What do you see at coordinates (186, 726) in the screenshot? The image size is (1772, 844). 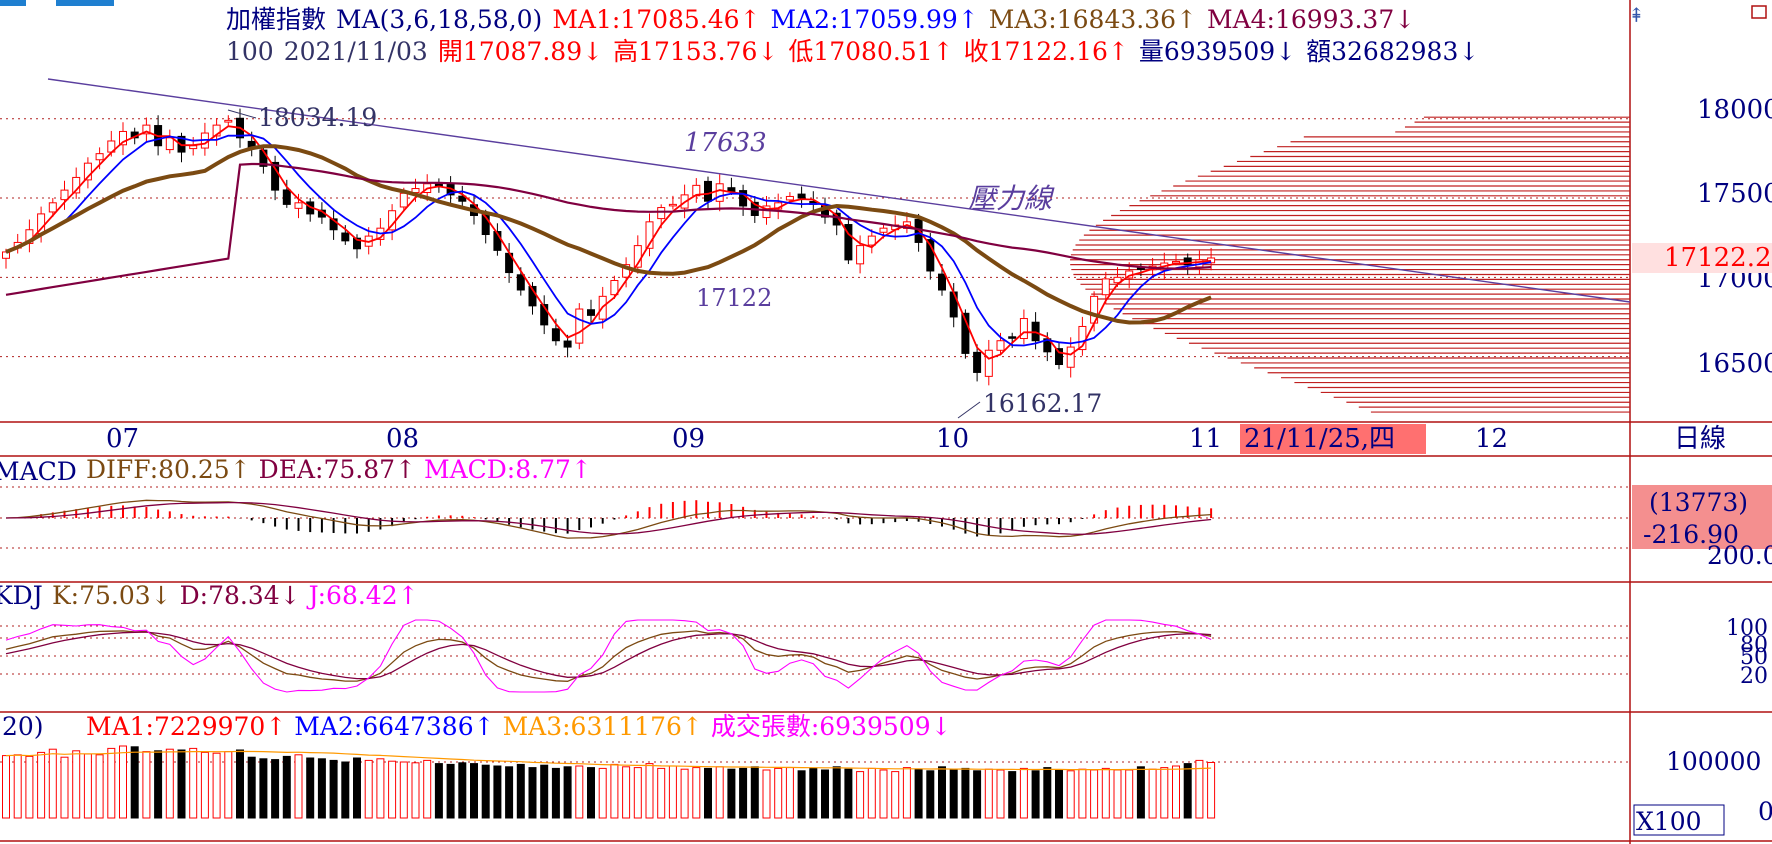 I see `header-value: MA1:7229970↑` at bounding box center [186, 726].